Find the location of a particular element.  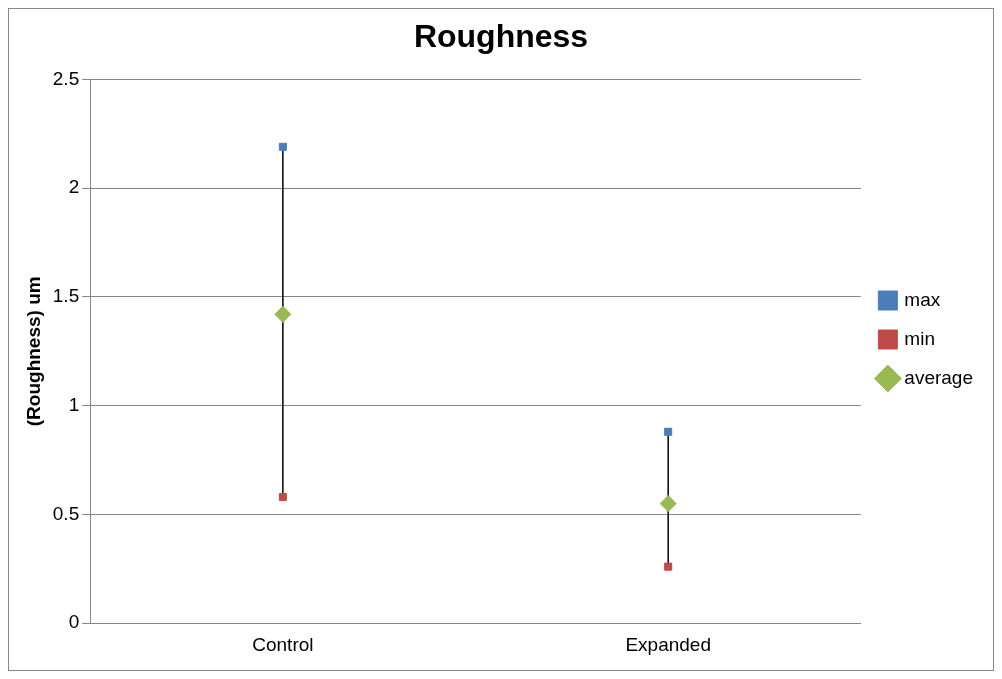

y-axis-title: (Roughness) um is located at coordinates (33, 351).